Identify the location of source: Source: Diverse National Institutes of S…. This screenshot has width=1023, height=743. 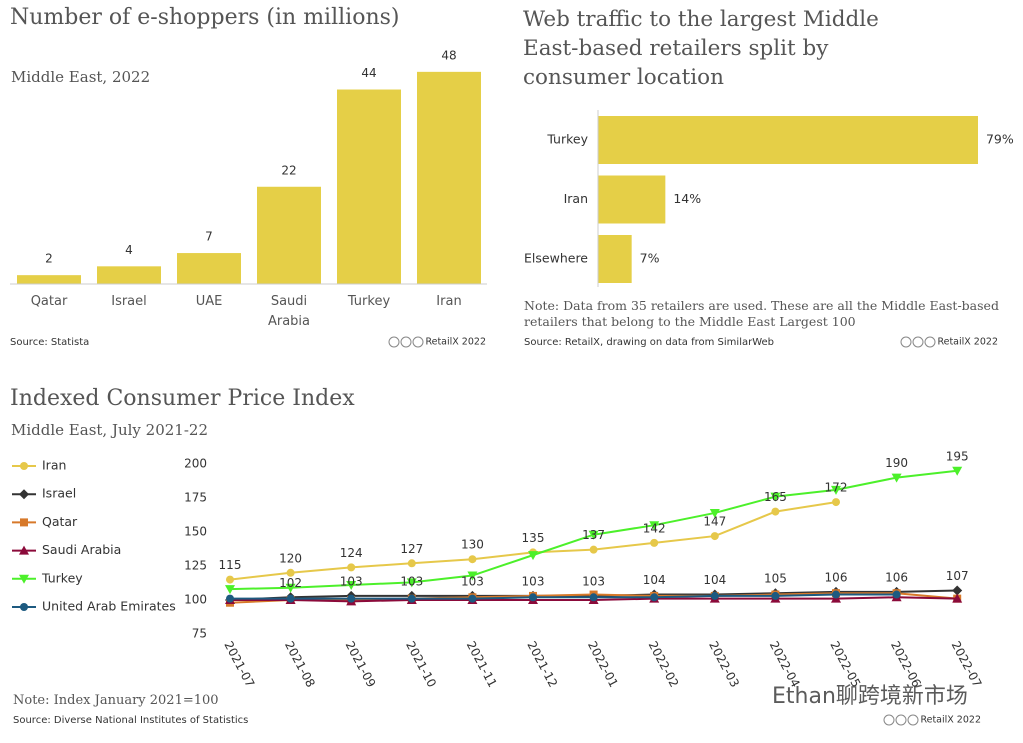
(130, 720).